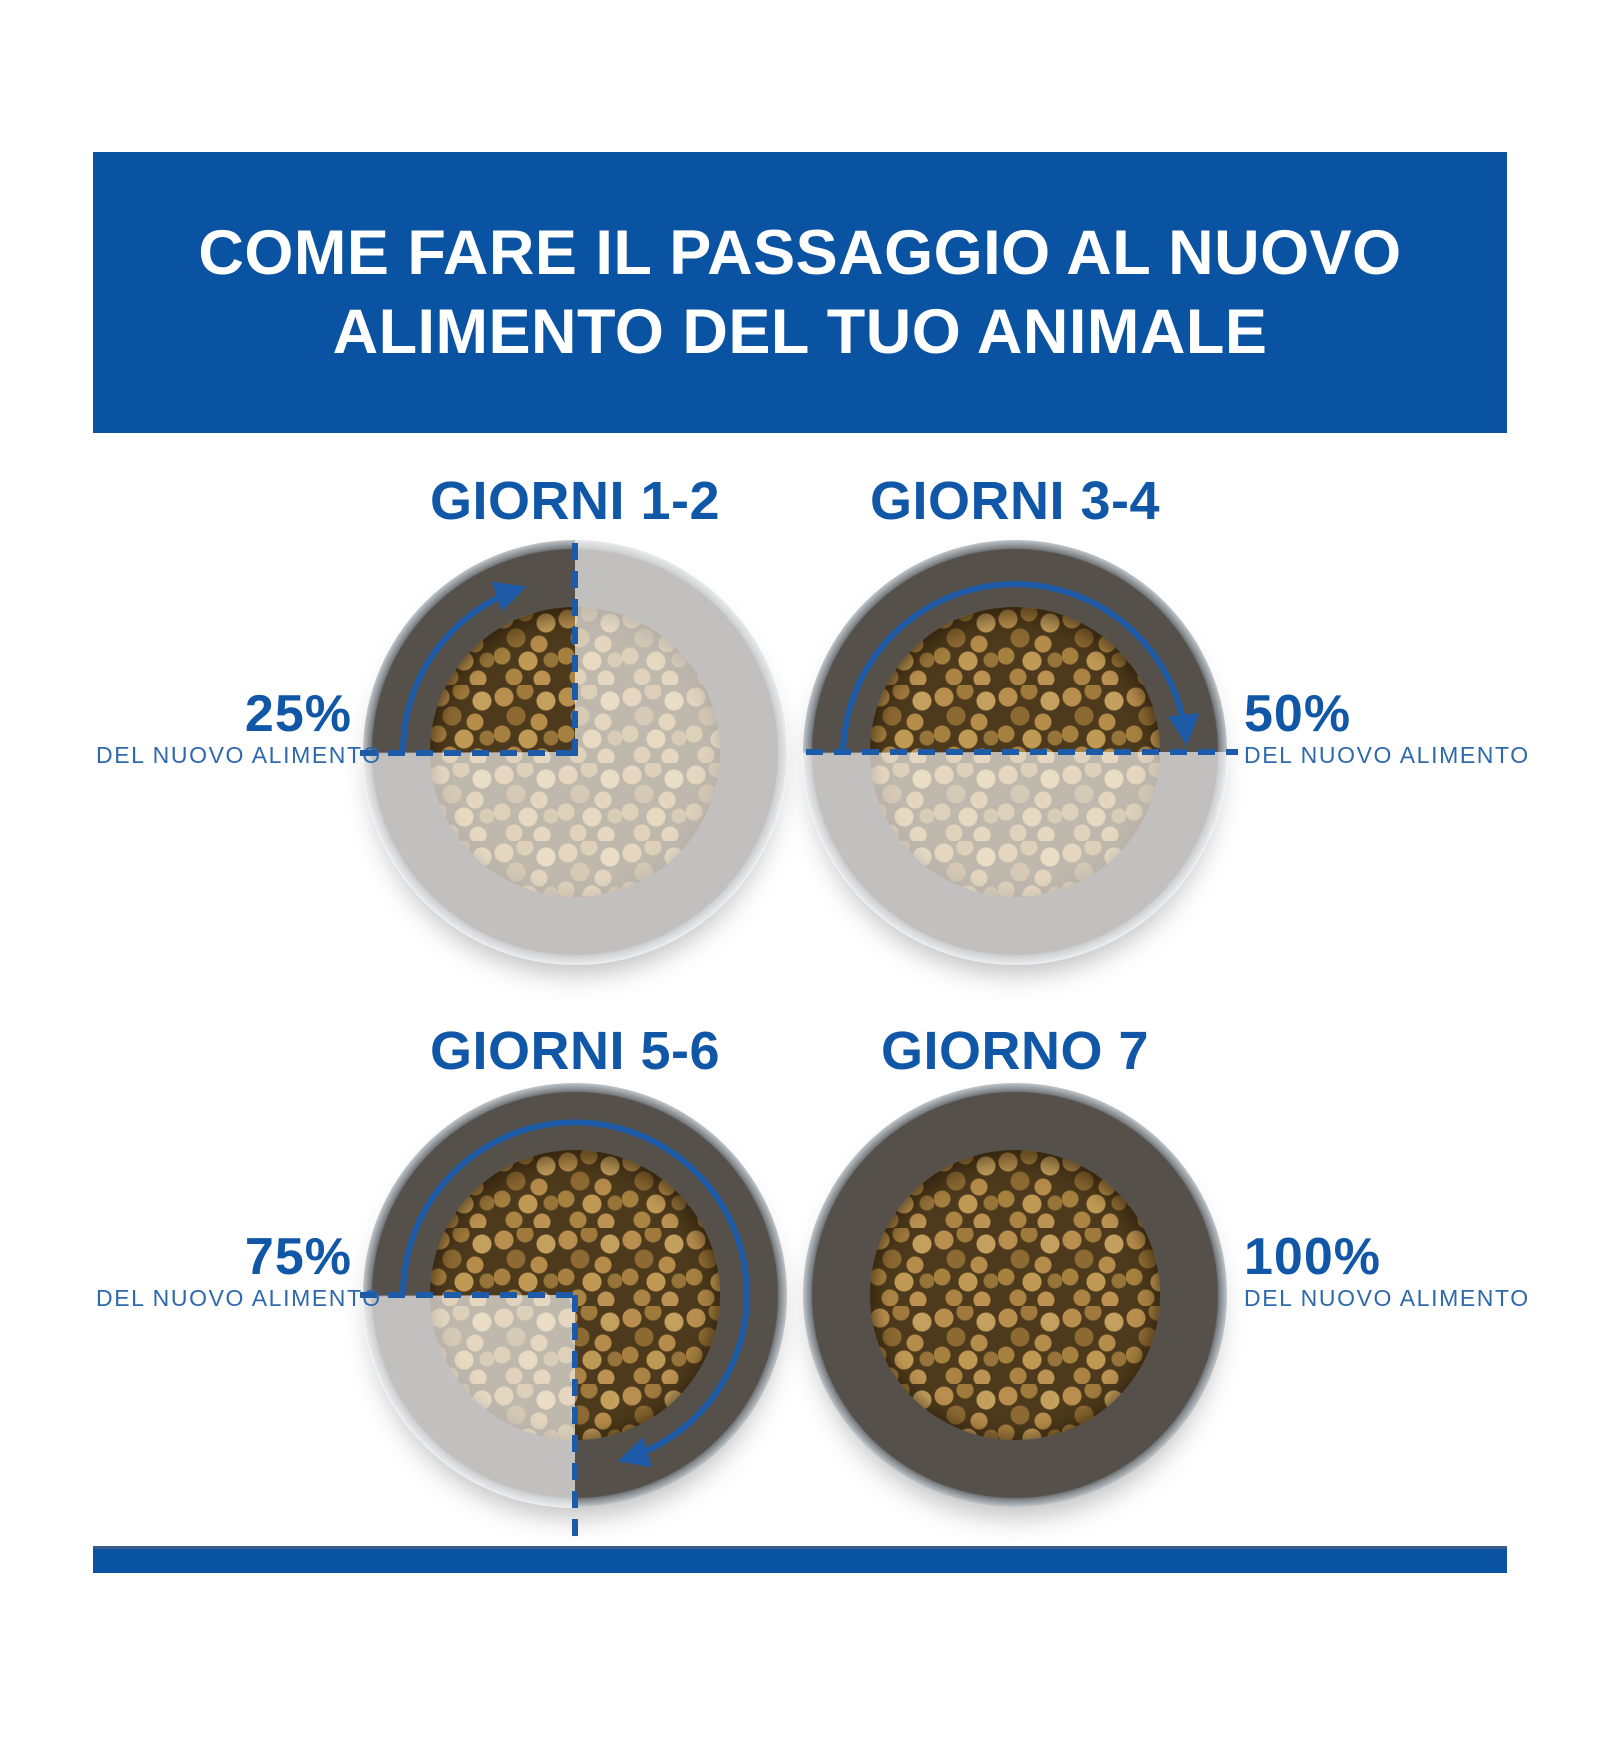  Describe the element at coordinates (239, 1298) in the screenshot. I see `percent-sublabel-75: DEL NUOVO ALIMENTO` at that location.